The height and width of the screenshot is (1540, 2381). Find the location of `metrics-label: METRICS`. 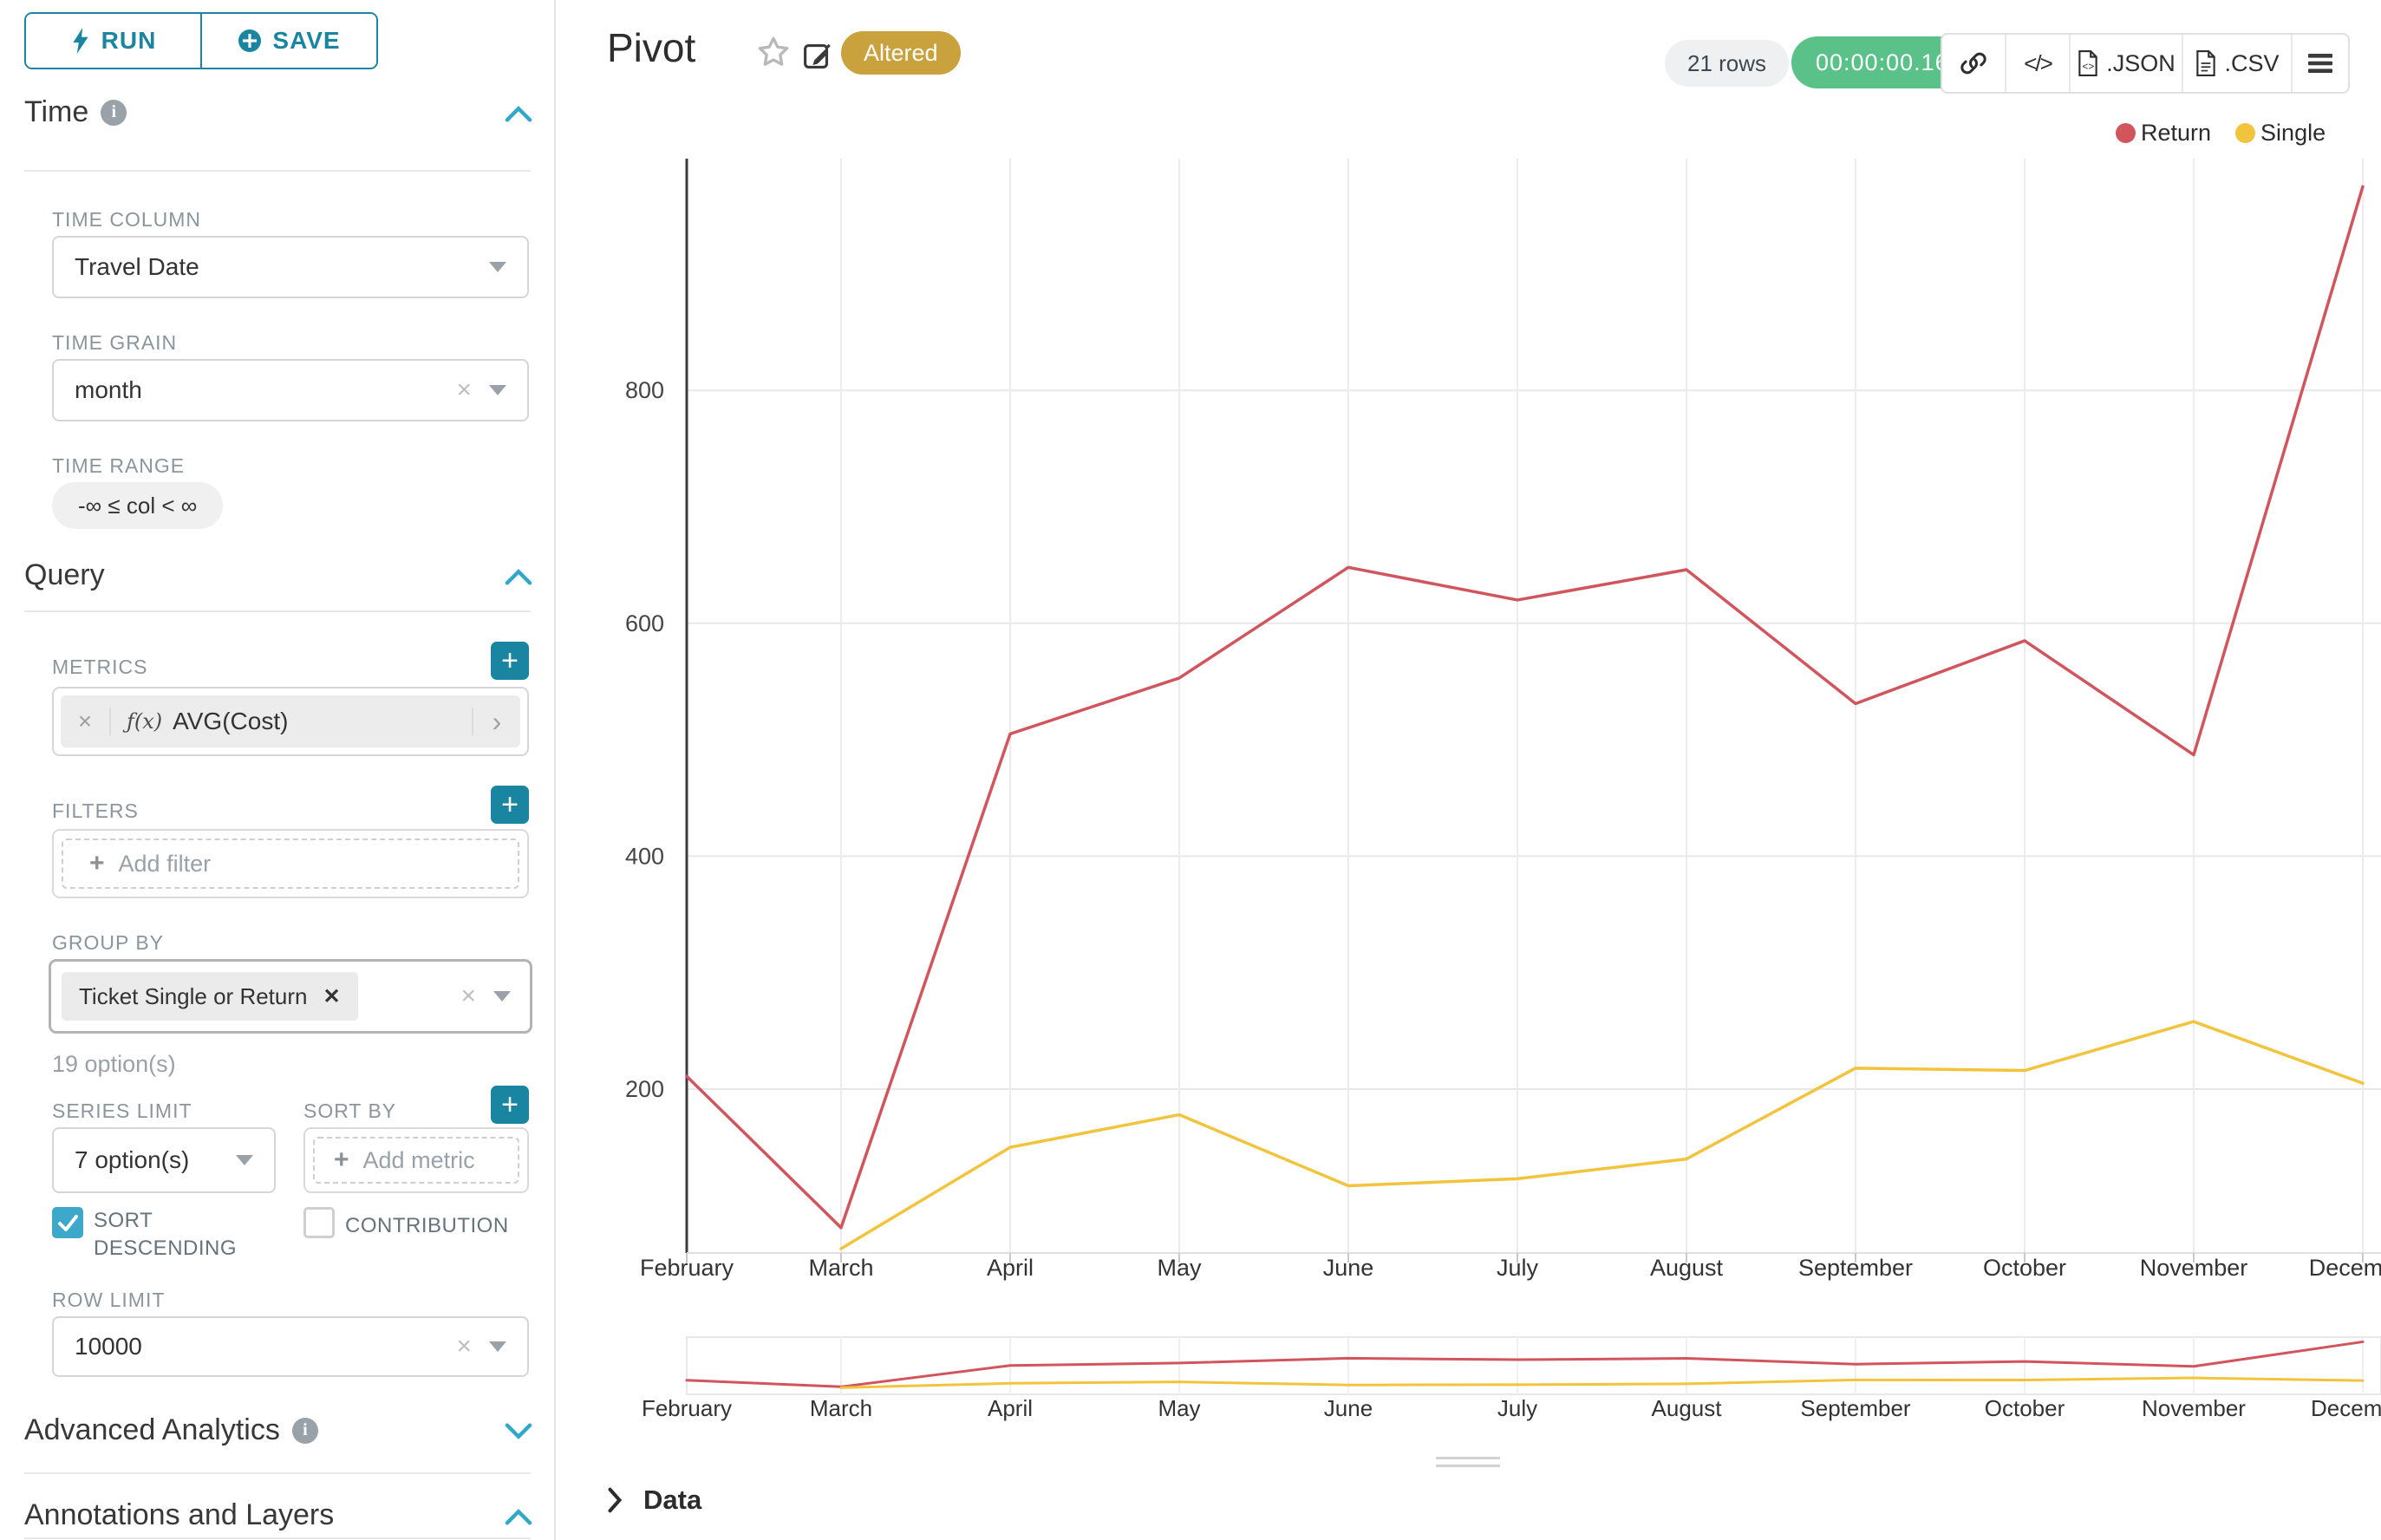

metrics-label: METRICS is located at coordinates (100, 667).